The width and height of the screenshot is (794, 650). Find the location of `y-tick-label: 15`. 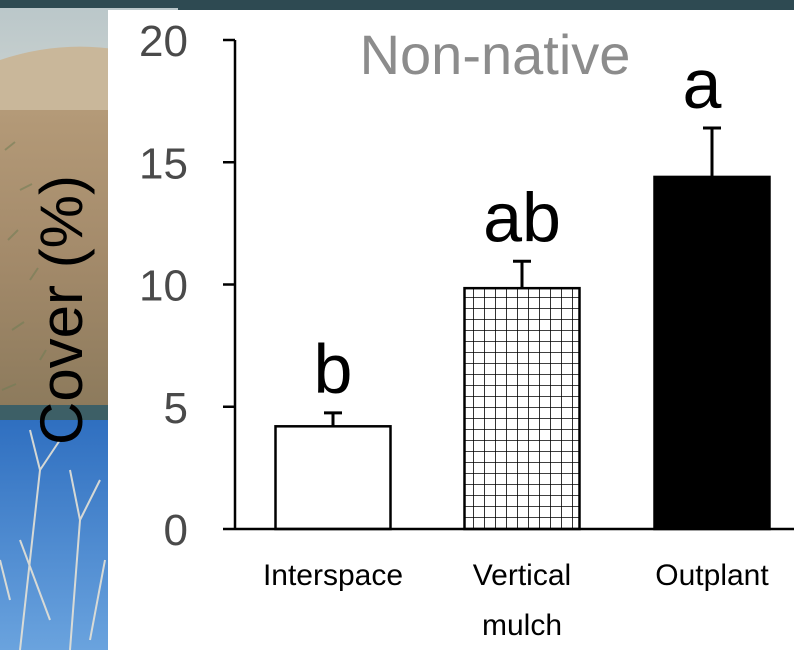

y-tick-label: 15 is located at coordinates (163, 163).